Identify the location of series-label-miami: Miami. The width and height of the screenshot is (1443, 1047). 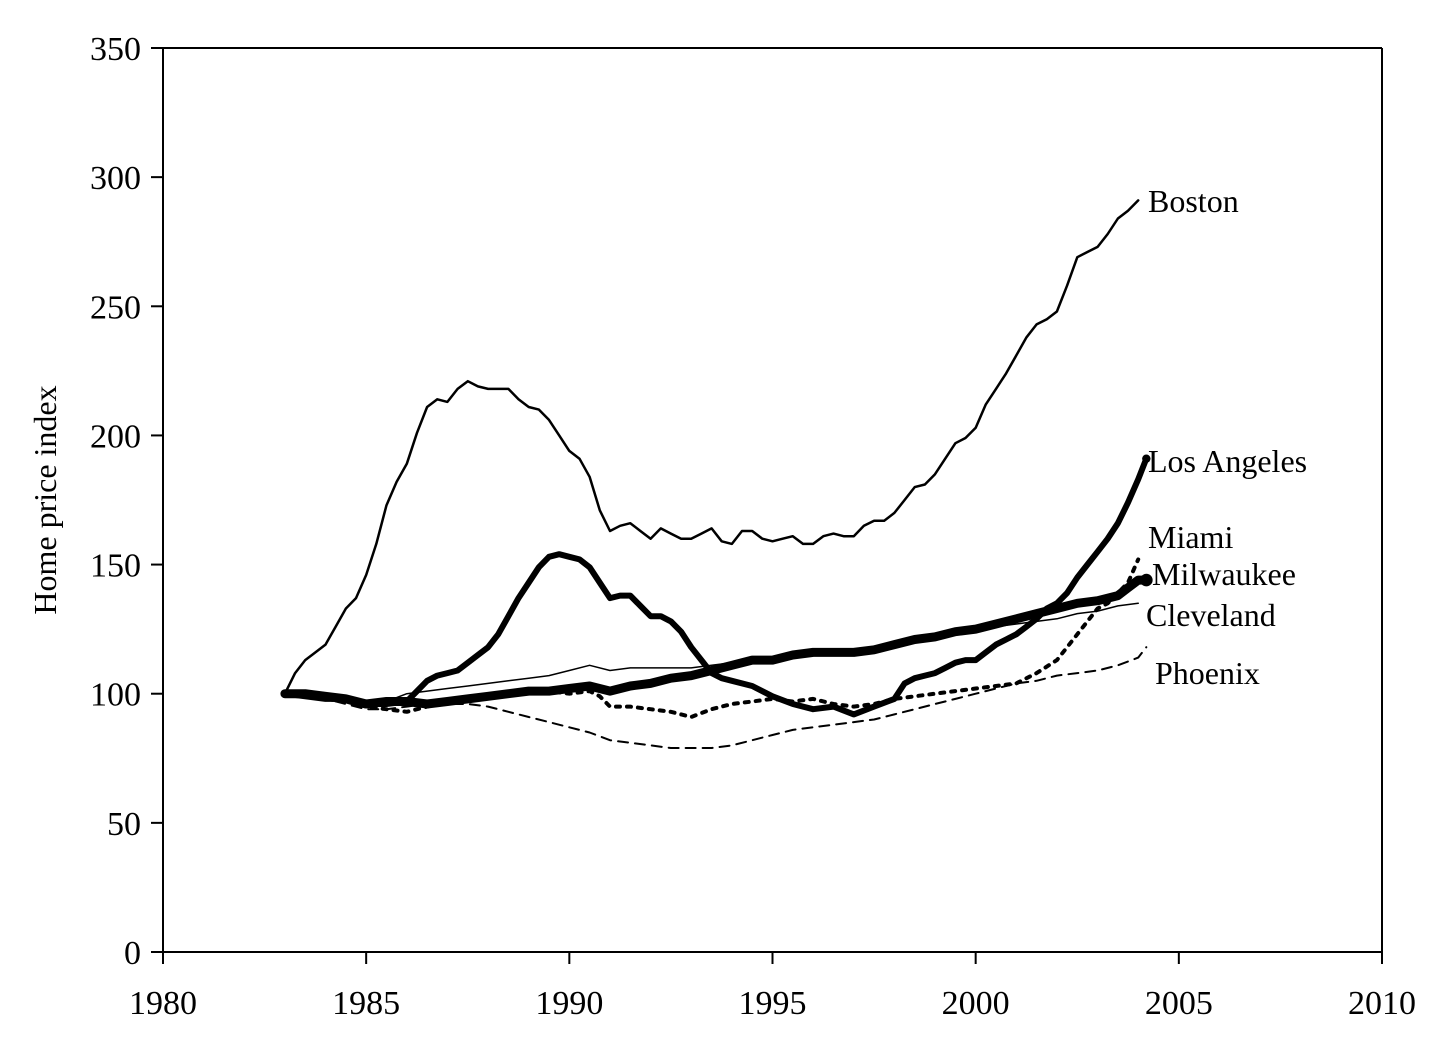
(1190, 537).